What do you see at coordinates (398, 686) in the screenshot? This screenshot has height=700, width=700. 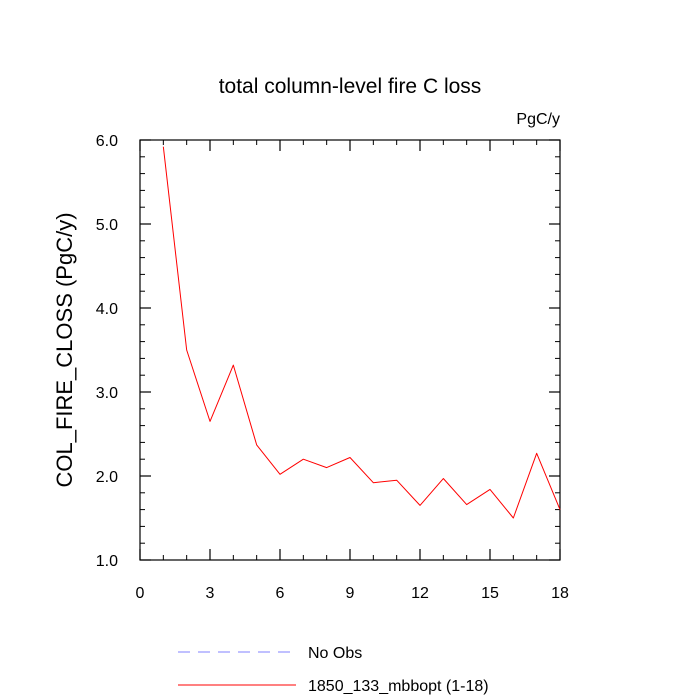 I see `legend-label-1: 1850_133_mbbopt (1-18)` at bounding box center [398, 686].